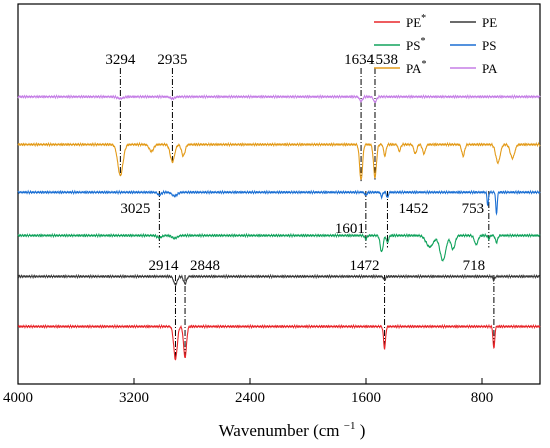 The image size is (550, 448). Describe the element at coordinates (264, 430) in the screenshot. I see `x-axis-title-text: Wavenumber` at that location.